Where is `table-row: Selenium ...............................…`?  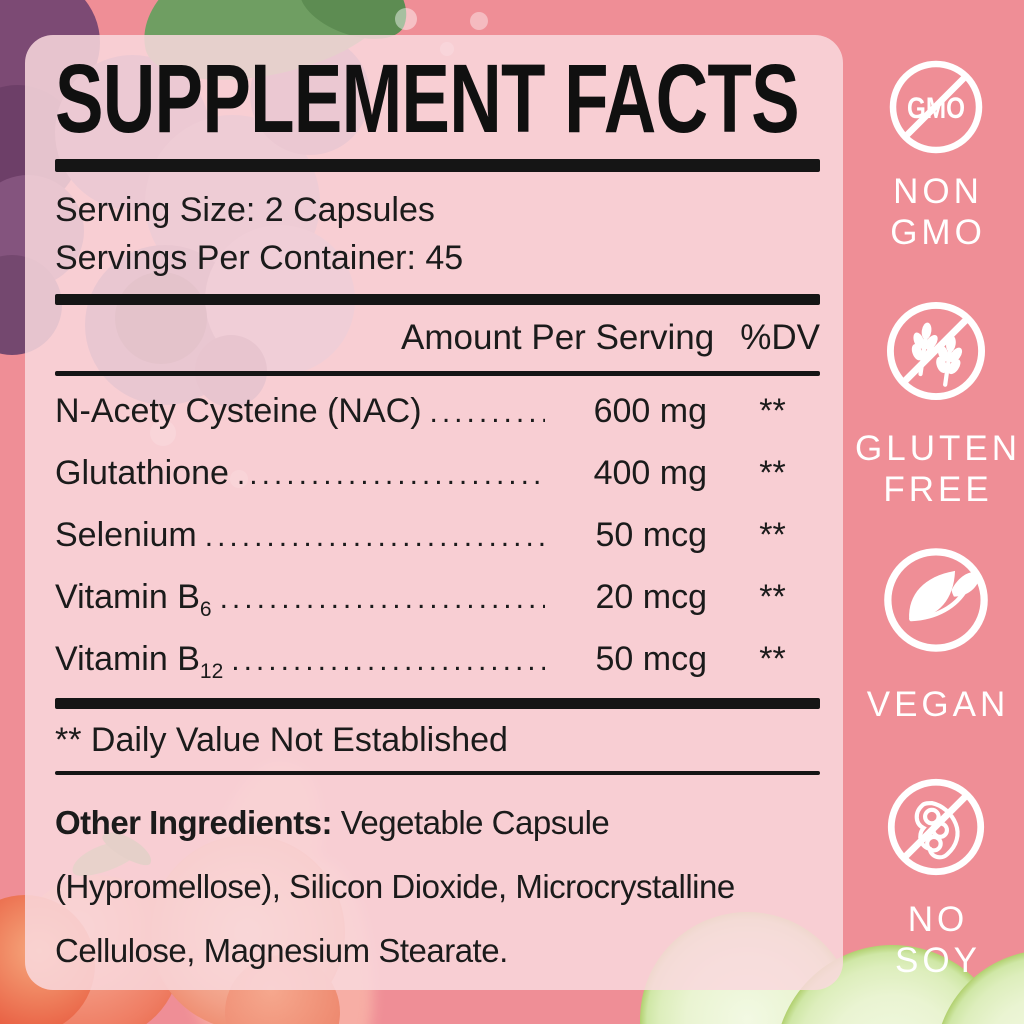
table-row: Selenium ...............................… is located at coordinates (437, 535).